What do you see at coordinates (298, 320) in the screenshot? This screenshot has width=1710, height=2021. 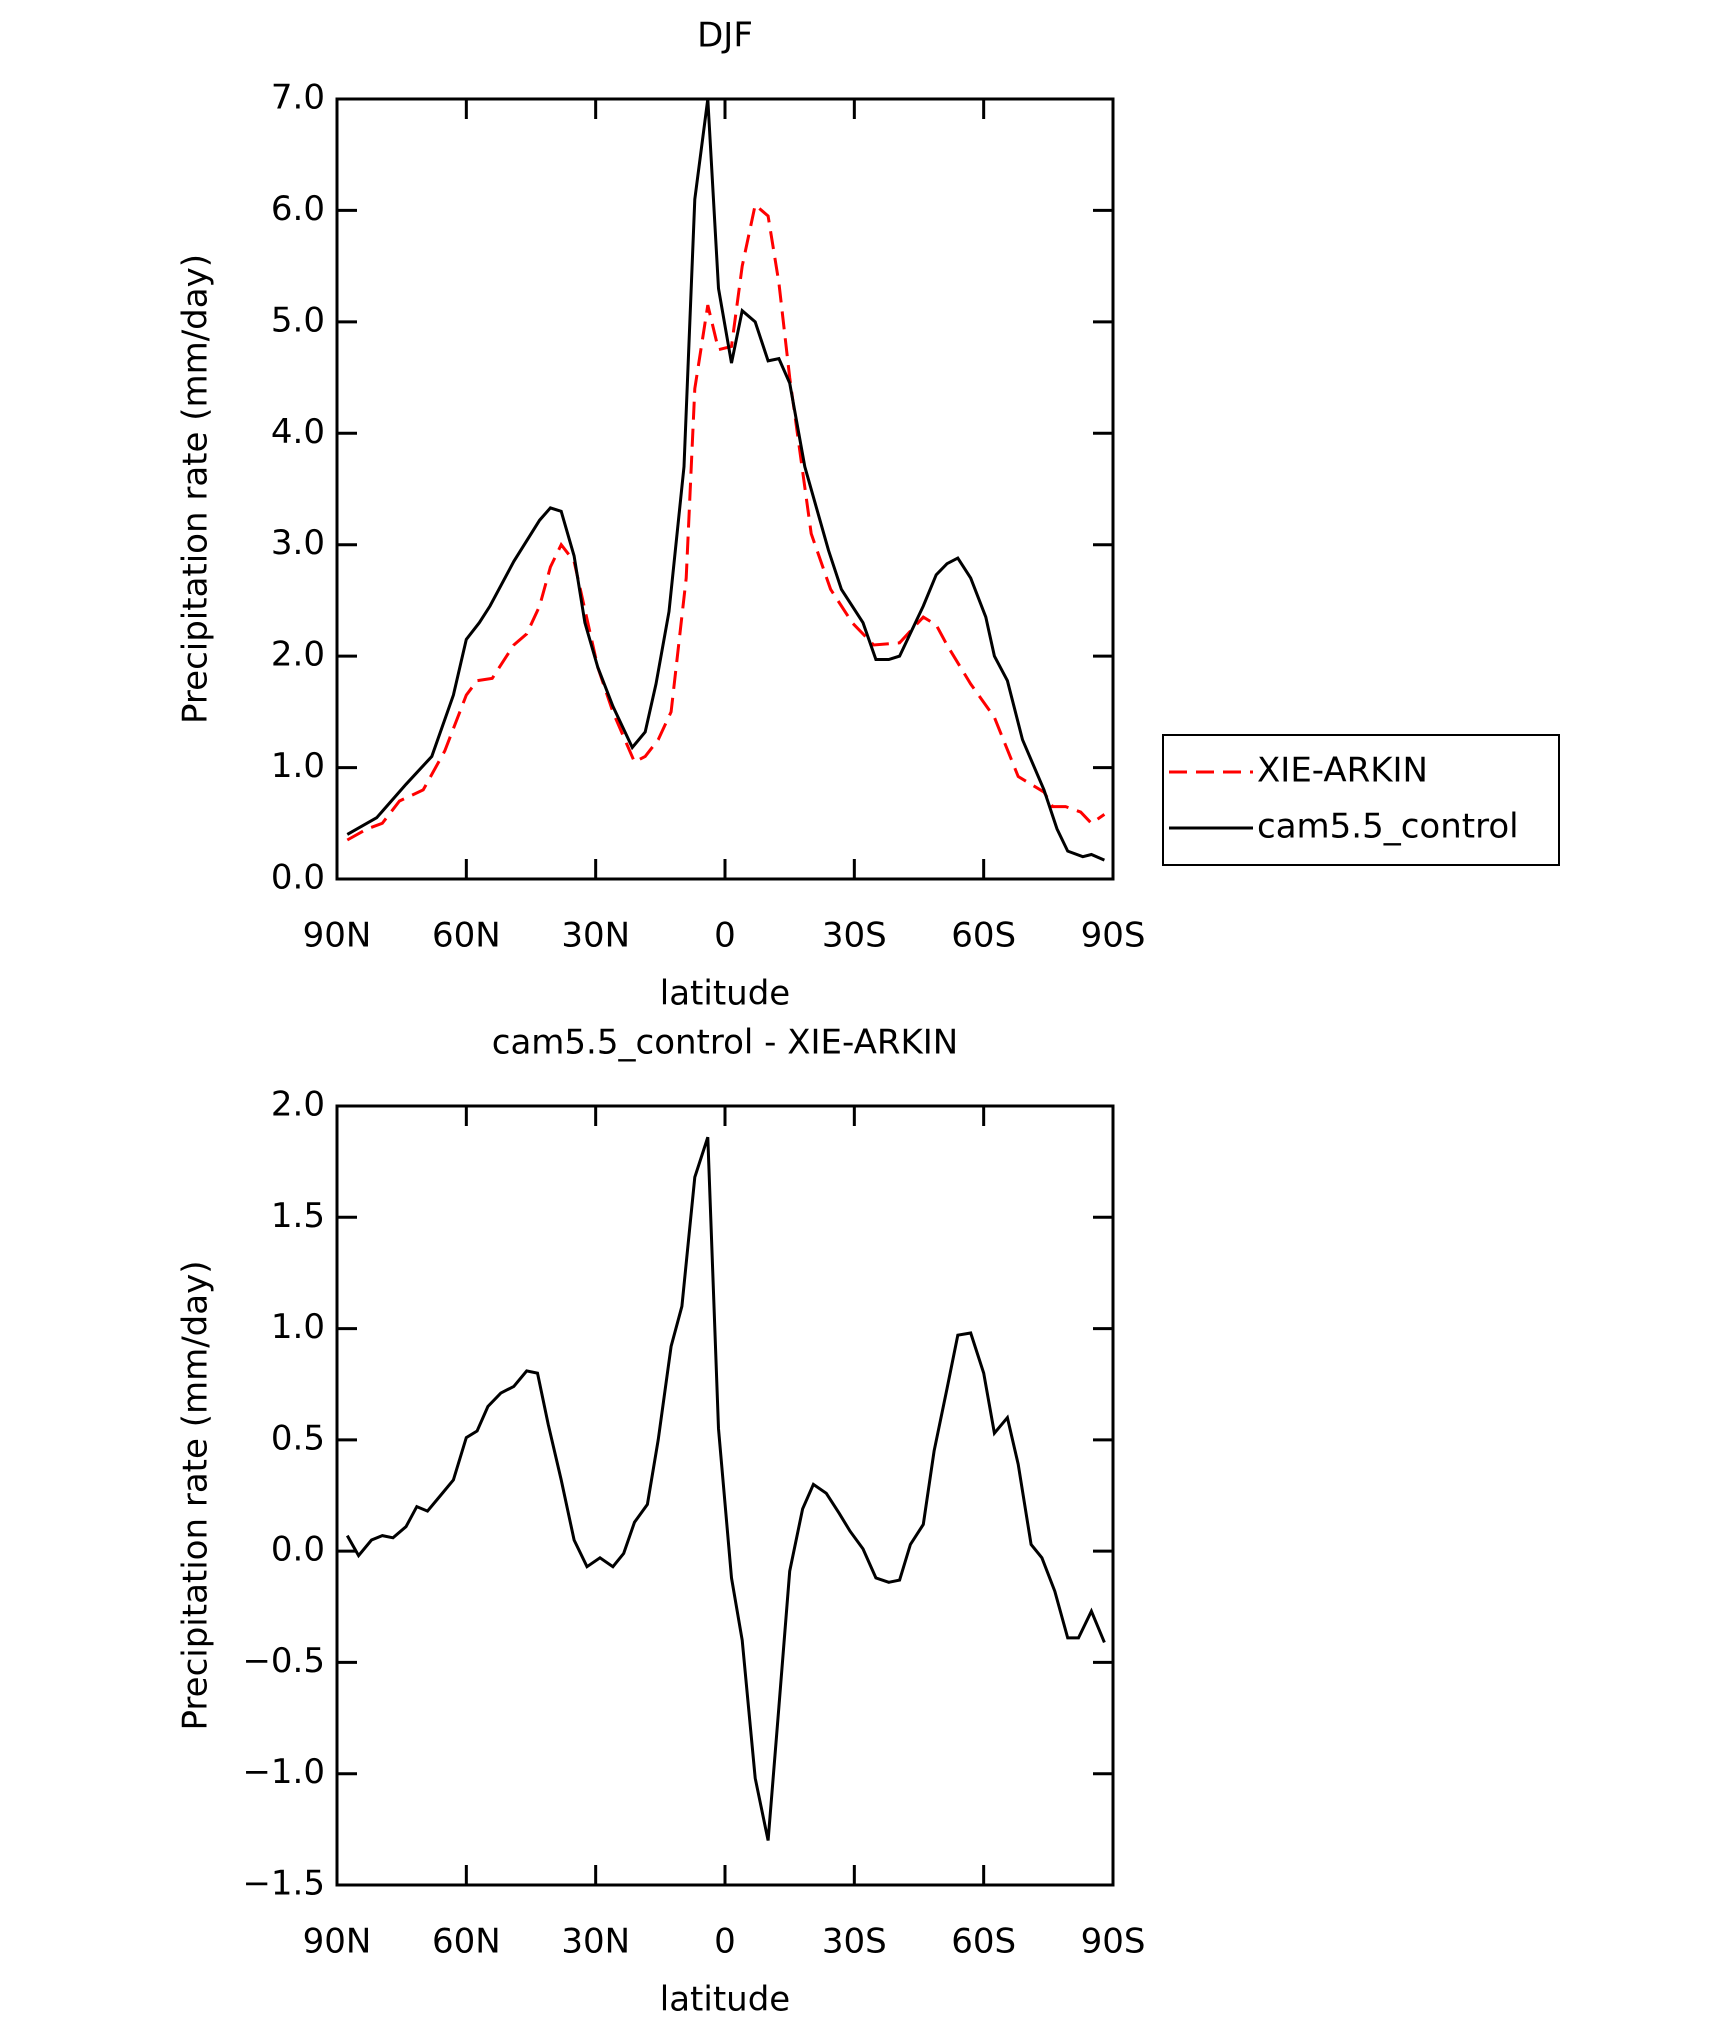 I see `y-tick-label: 5.0` at bounding box center [298, 320].